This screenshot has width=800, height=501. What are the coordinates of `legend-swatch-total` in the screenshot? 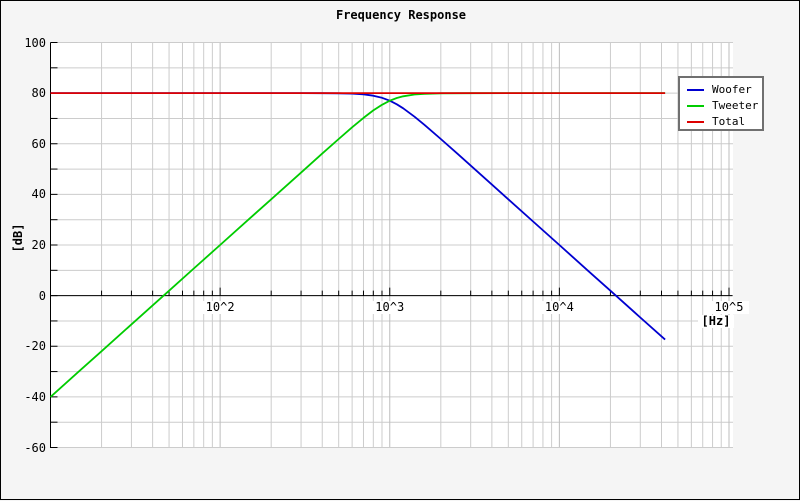 It's located at (695, 122).